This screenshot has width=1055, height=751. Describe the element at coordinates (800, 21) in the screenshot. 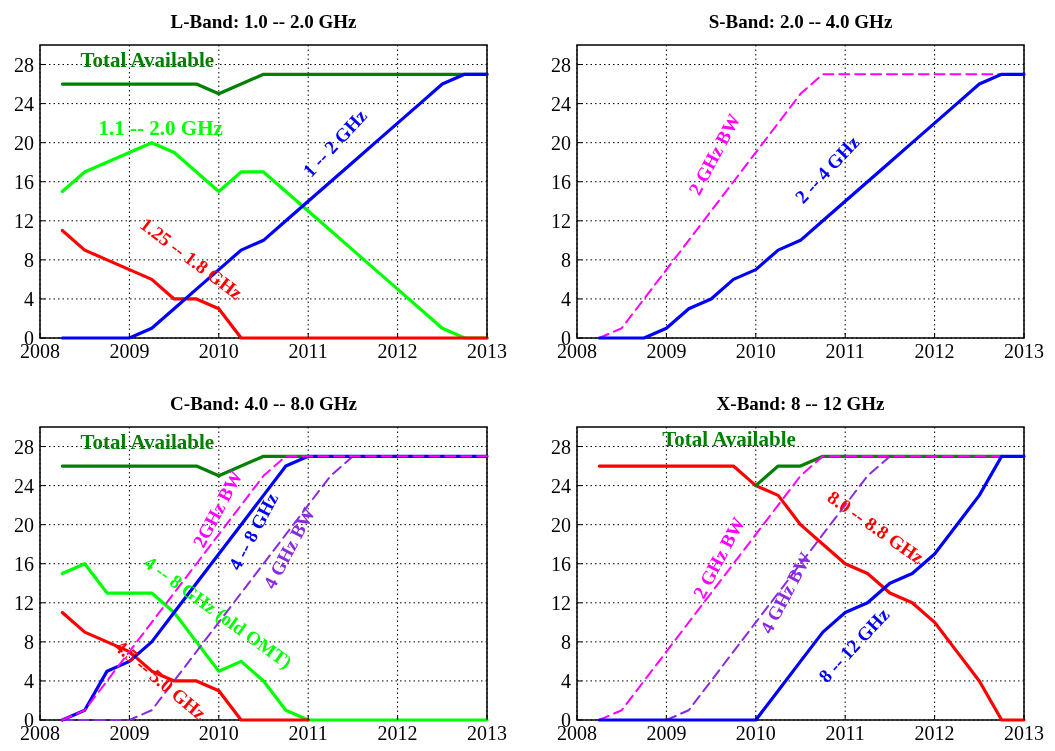

I see `chart-title: S-Band: 2.0 -- 4.0 GHz` at that location.